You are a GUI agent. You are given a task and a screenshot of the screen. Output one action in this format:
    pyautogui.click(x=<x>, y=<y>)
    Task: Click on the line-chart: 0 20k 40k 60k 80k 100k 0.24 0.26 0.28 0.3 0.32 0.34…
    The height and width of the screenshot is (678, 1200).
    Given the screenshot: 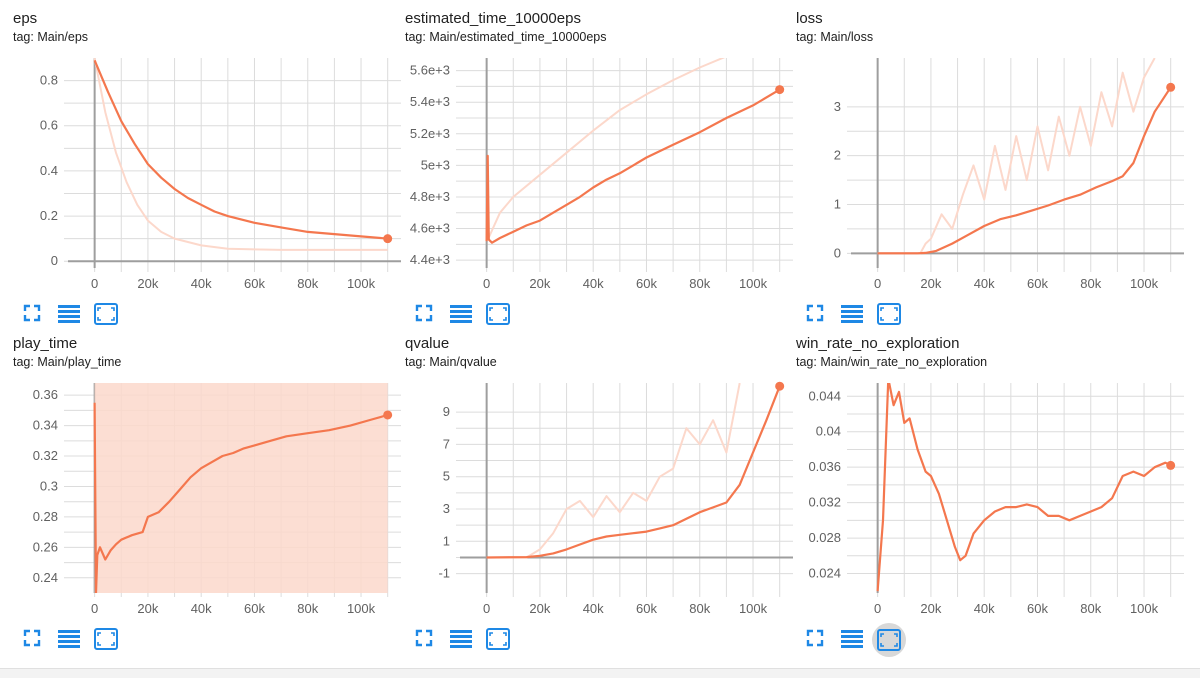 What is the action you would take?
    pyautogui.click(x=208, y=480)
    